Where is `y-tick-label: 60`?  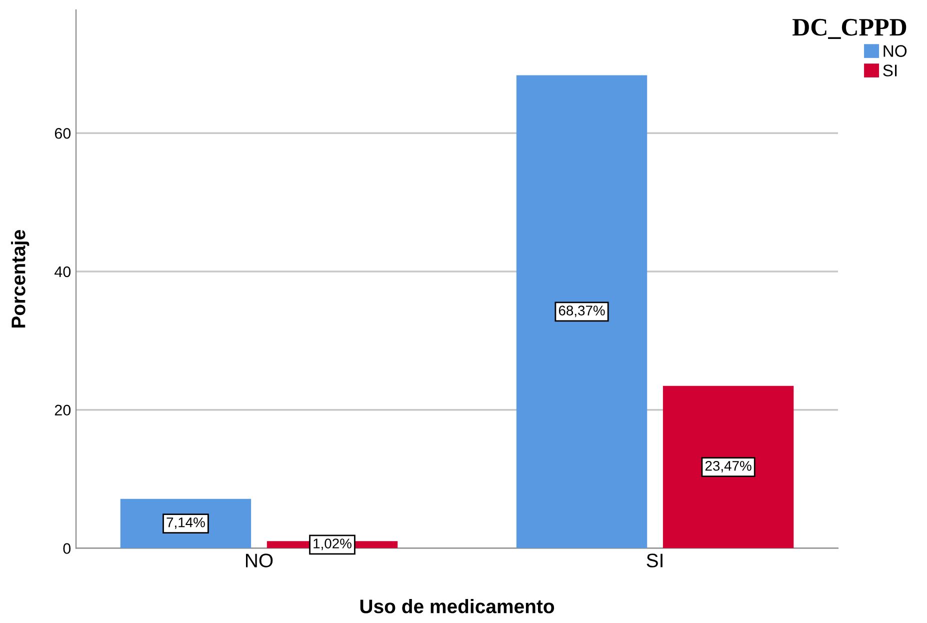 y-tick-label: 60 is located at coordinates (62, 133).